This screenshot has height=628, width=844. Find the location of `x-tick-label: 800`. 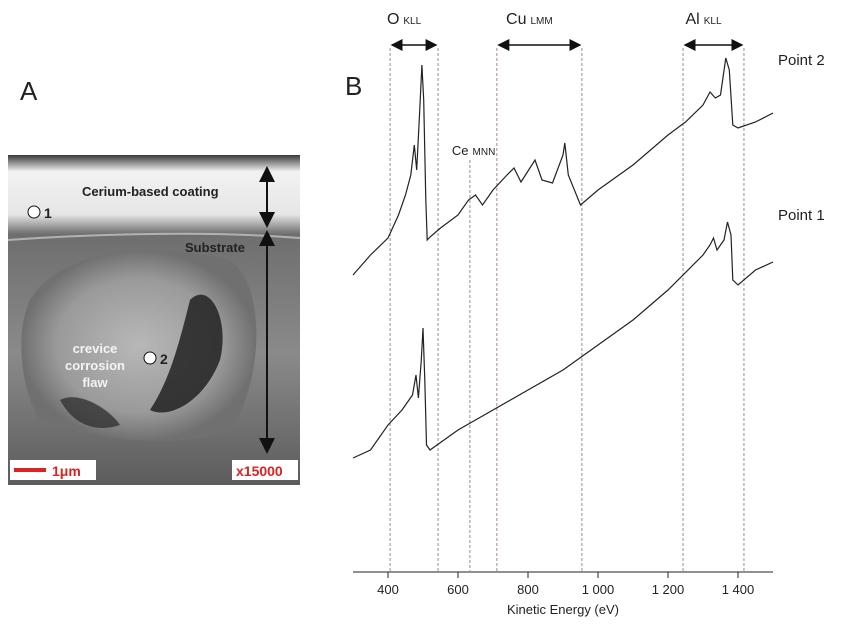

x-tick-label: 800 is located at coordinates (528, 589).